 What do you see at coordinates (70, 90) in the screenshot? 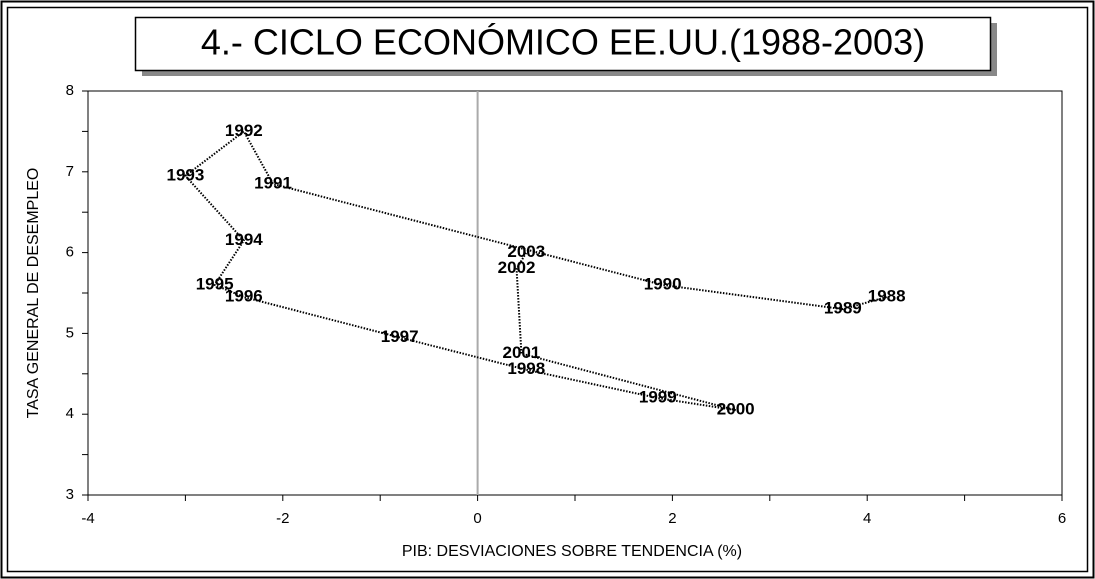
I see `y-tick-label: 8` at bounding box center [70, 90].